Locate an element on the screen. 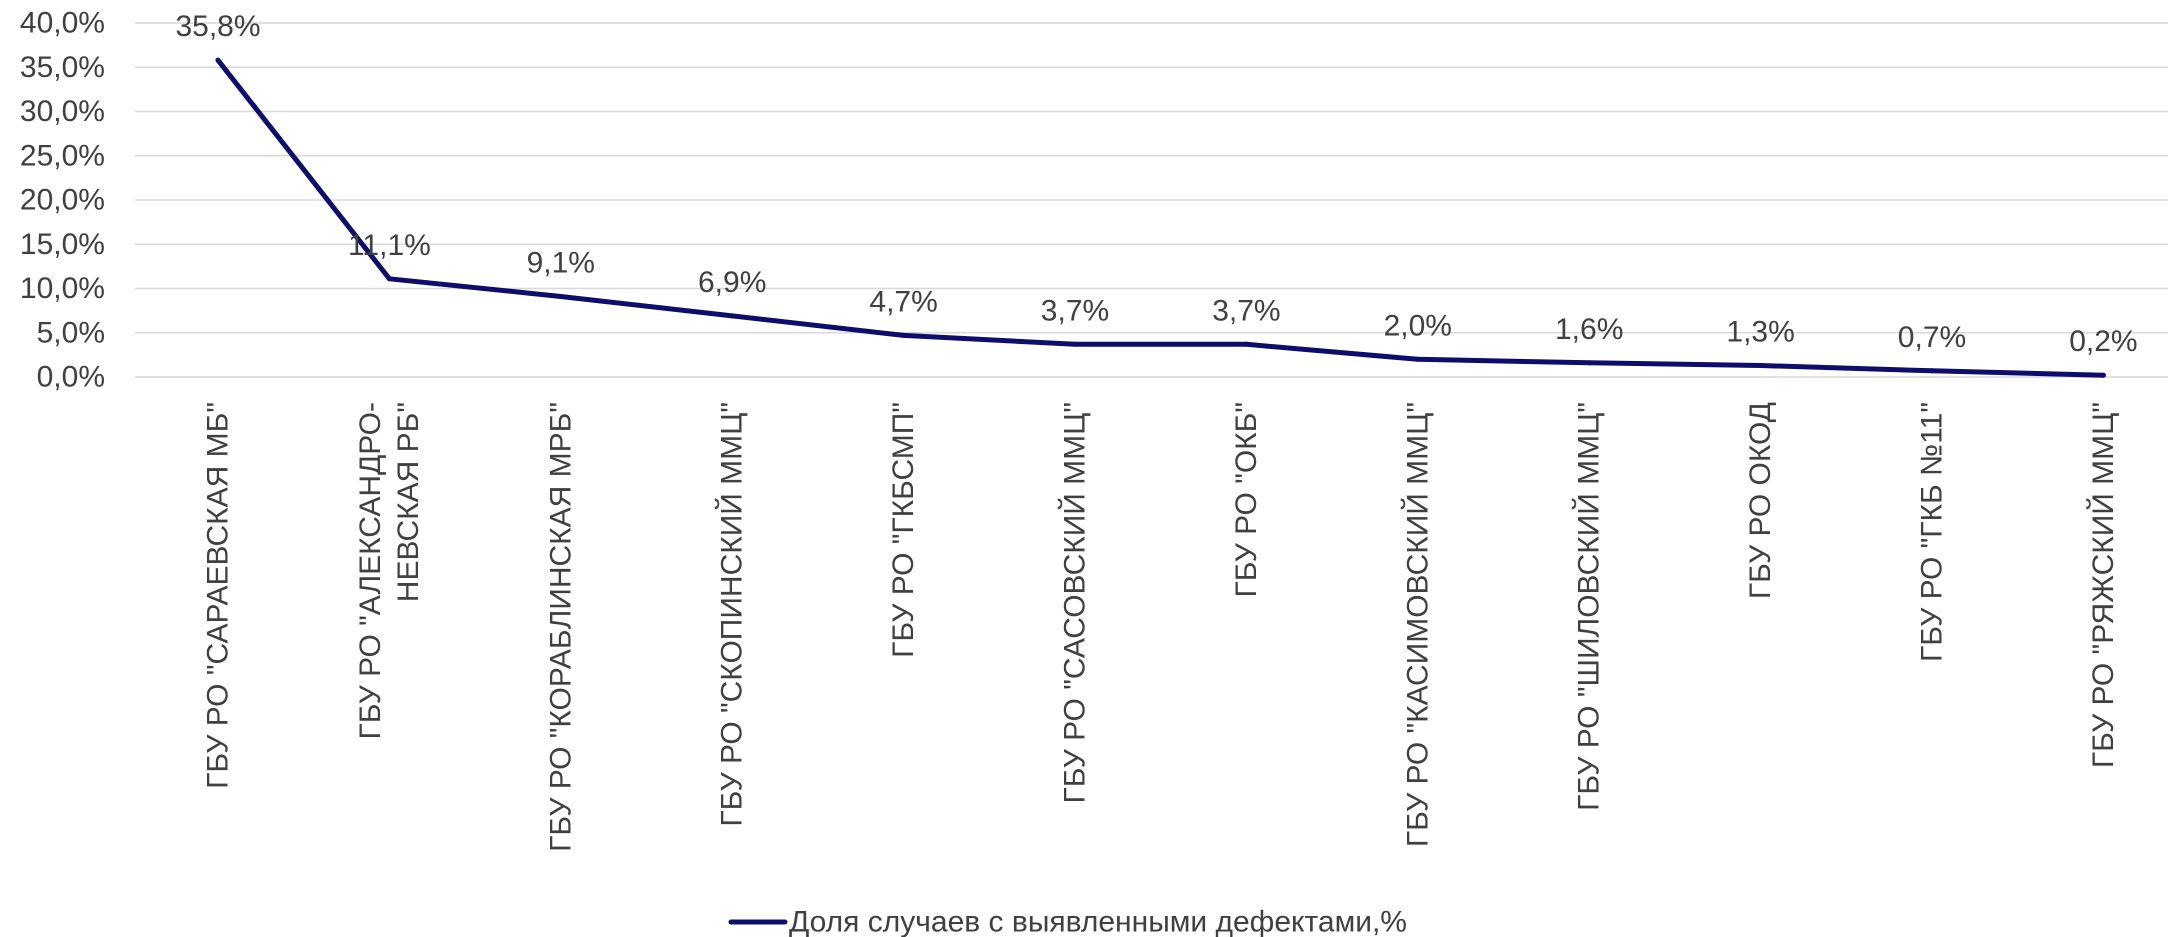 The height and width of the screenshot is (937, 2168). x-category-label-line: ГБУ РО "КАСИМОВСКИЙ ММЦ" is located at coordinates (1417, 624).